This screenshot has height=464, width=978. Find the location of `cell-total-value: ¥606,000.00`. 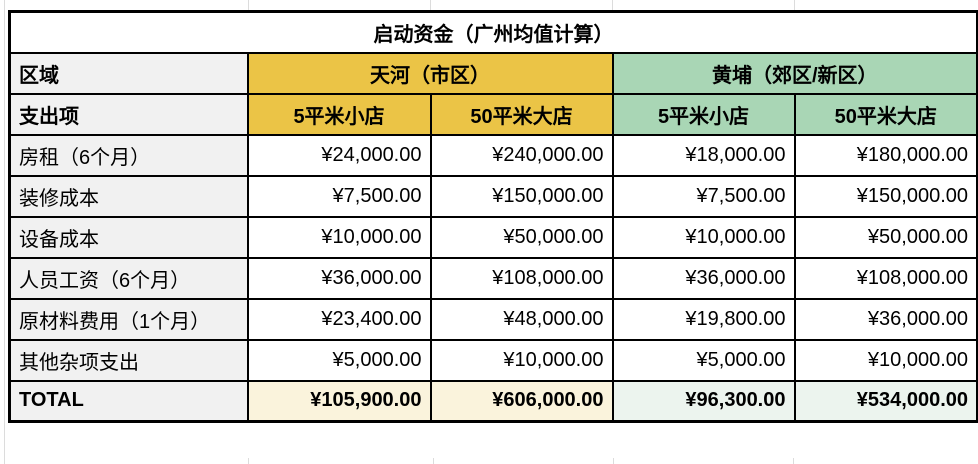

cell-total-value: ¥606,000.00 is located at coordinates (521, 401).